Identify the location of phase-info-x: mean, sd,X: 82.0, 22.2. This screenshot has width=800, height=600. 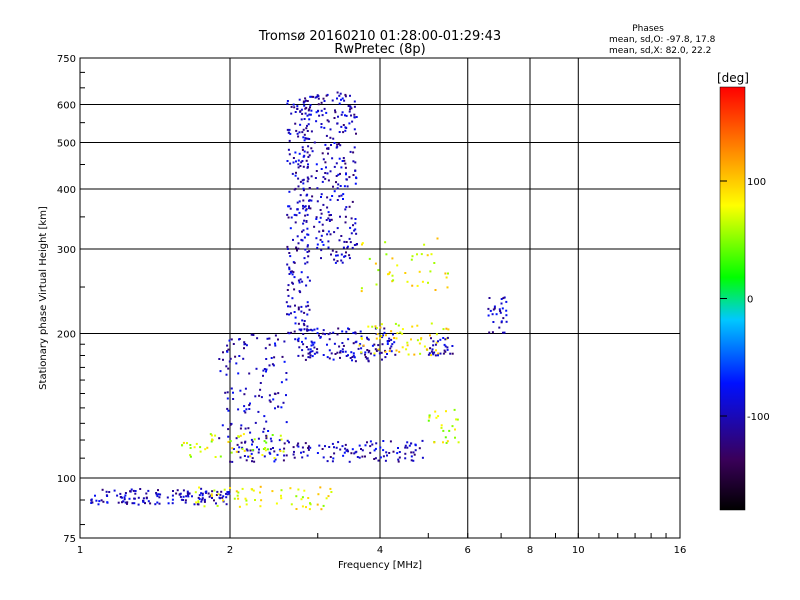
(660, 51).